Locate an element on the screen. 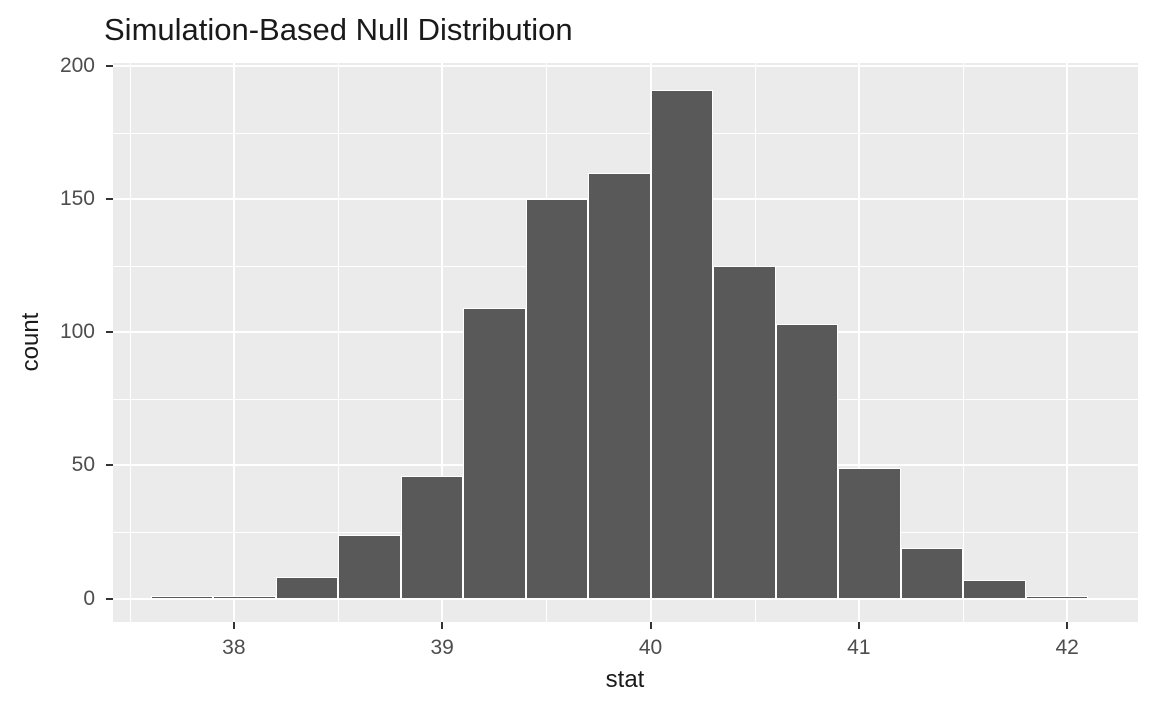 This screenshot has width=1152, height=711. y-tick-label: 150 is located at coordinates (77, 199).